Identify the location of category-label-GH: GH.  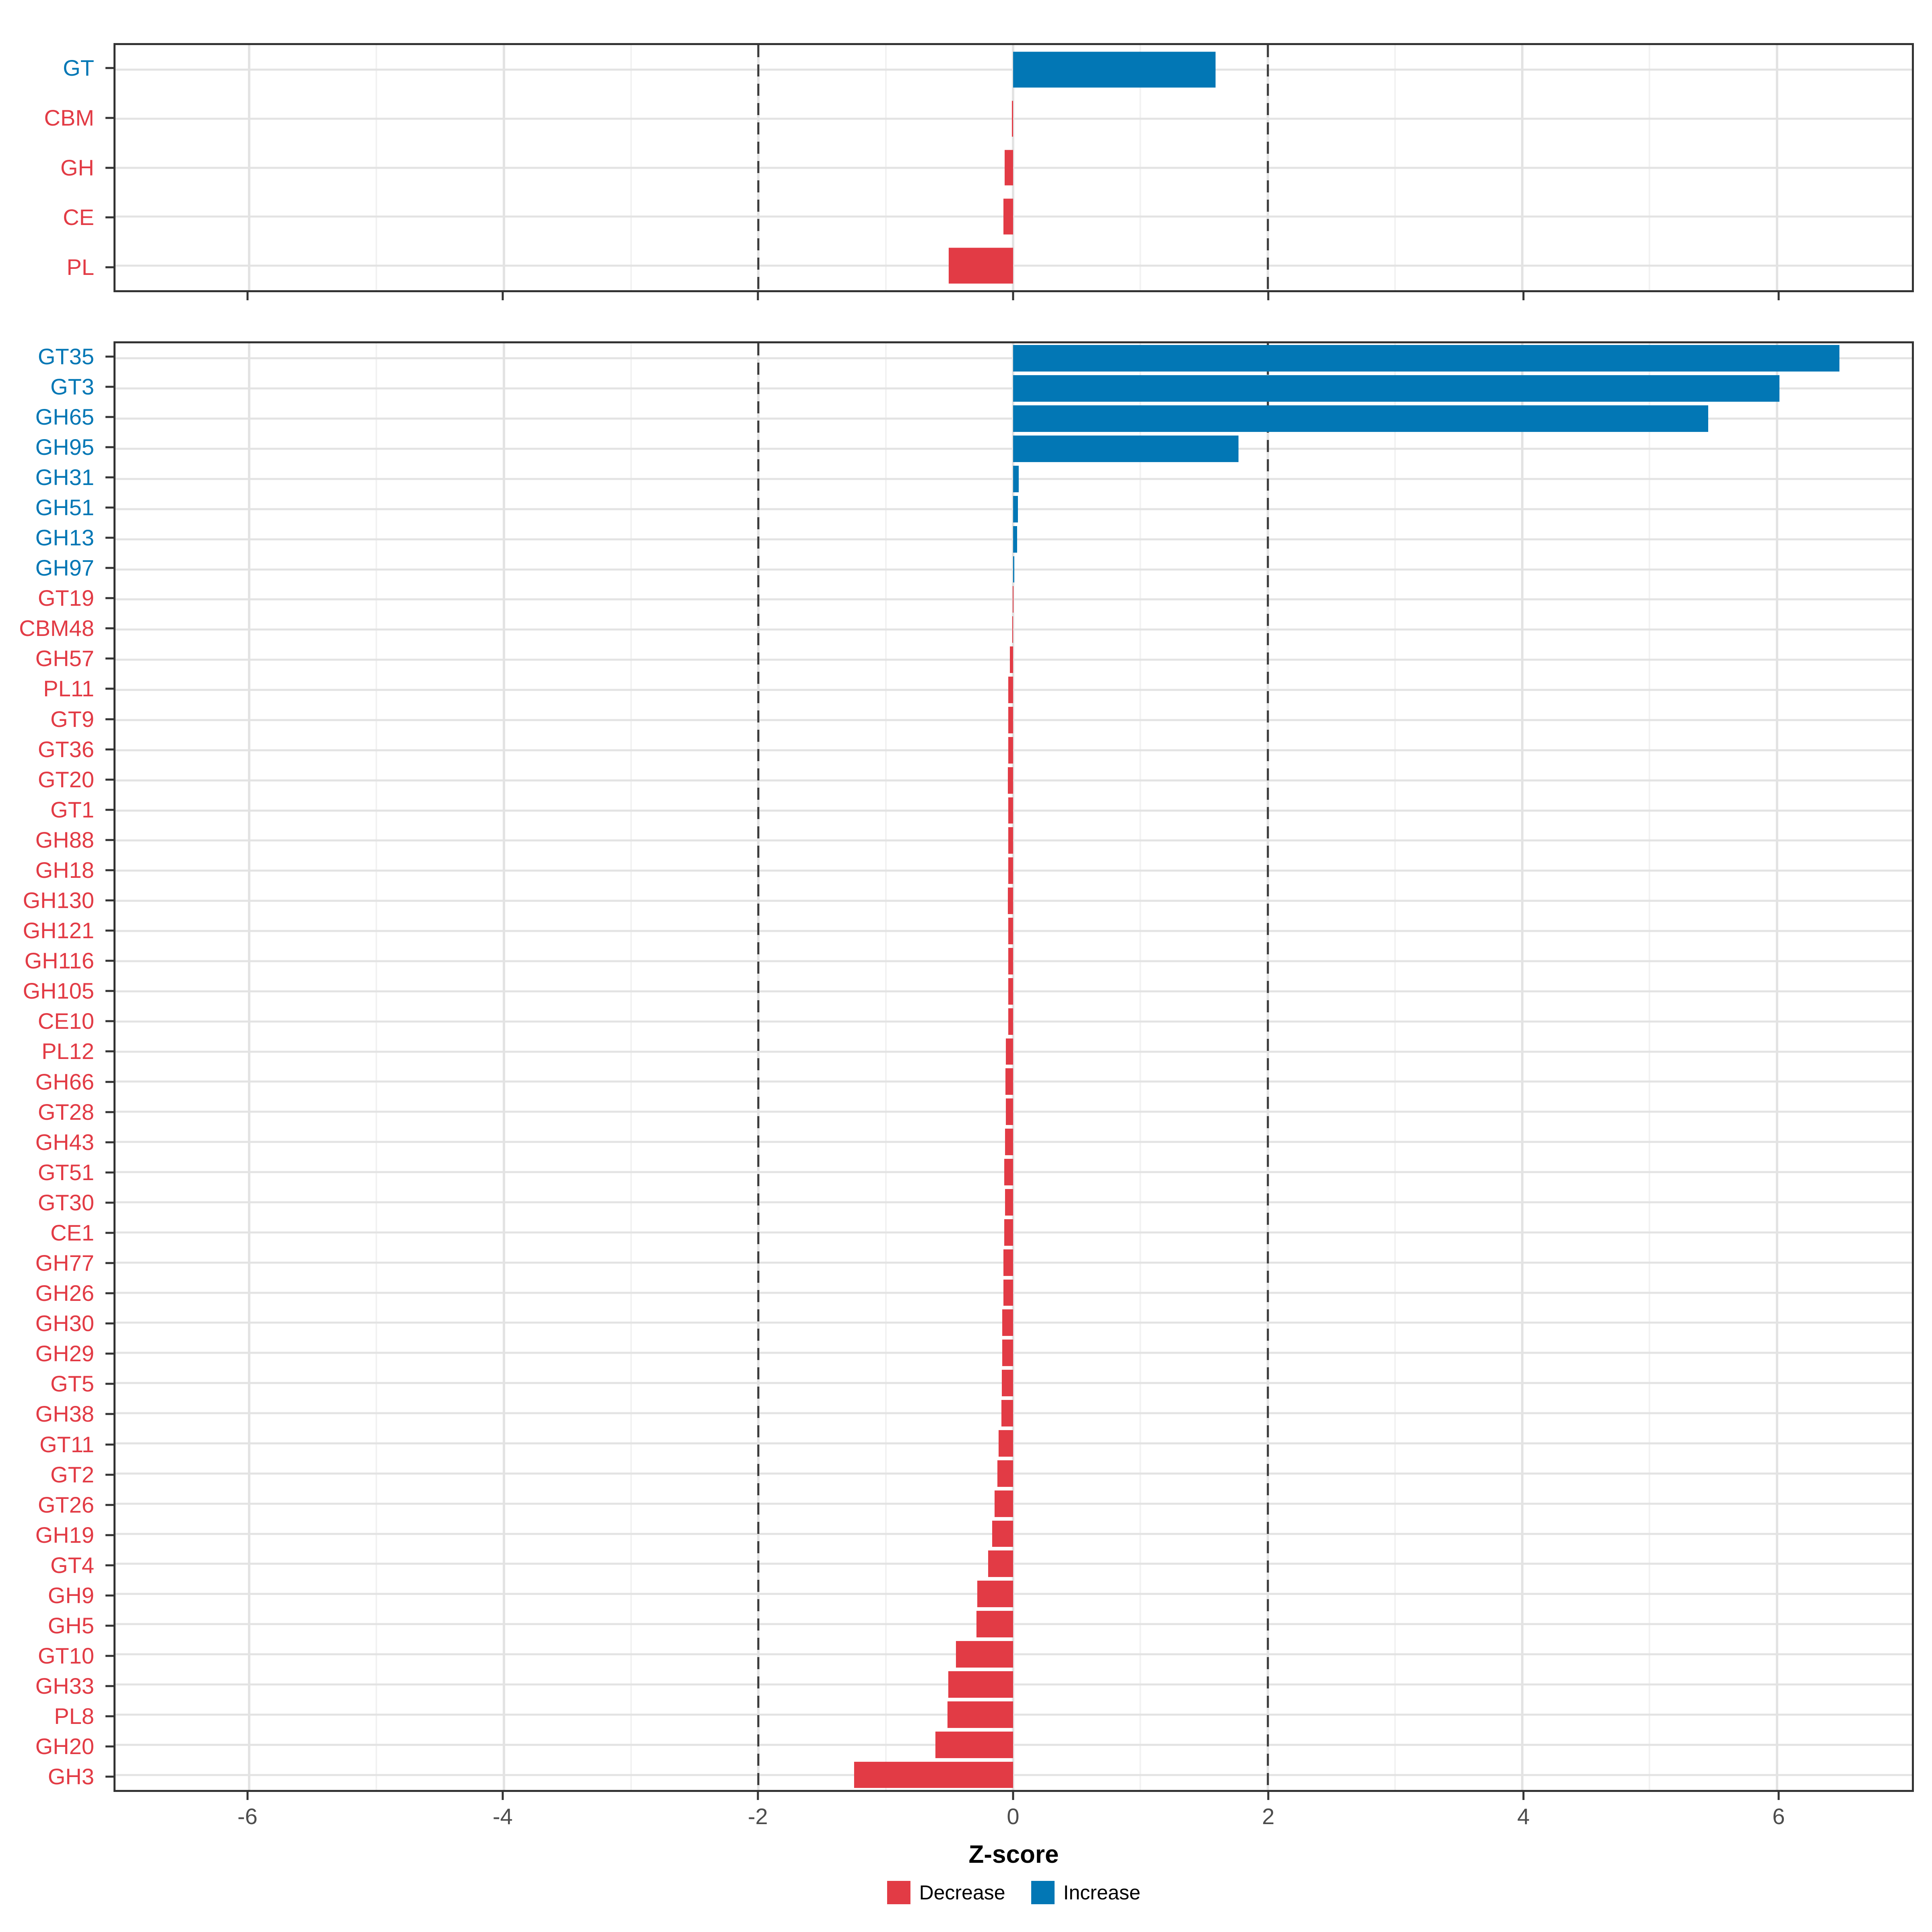
(77, 167).